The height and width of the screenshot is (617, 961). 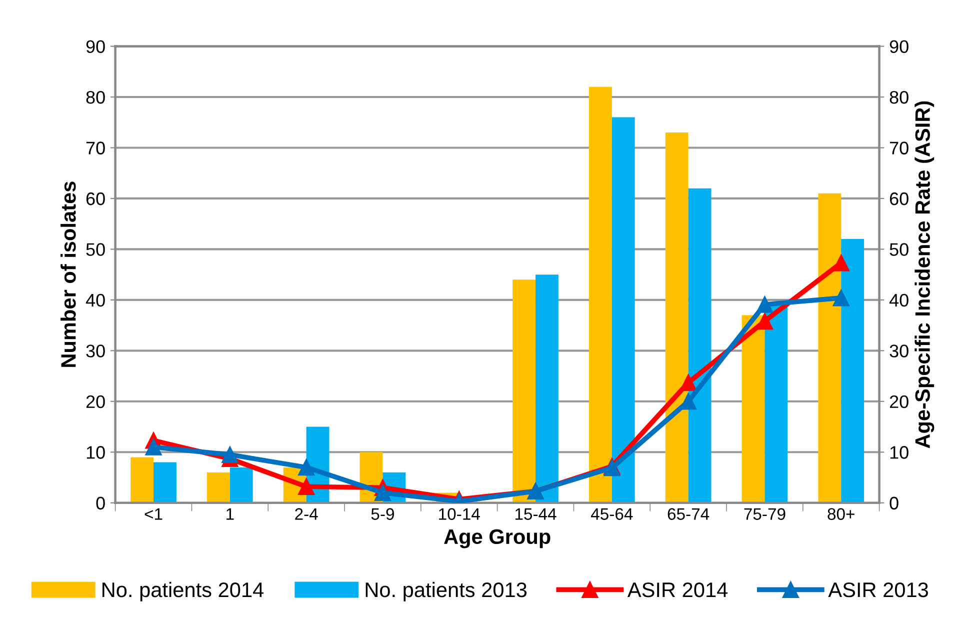 What do you see at coordinates (95, 401) in the screenshot?
I see `y-tick-label: 20` at bounding box center [95, 401].